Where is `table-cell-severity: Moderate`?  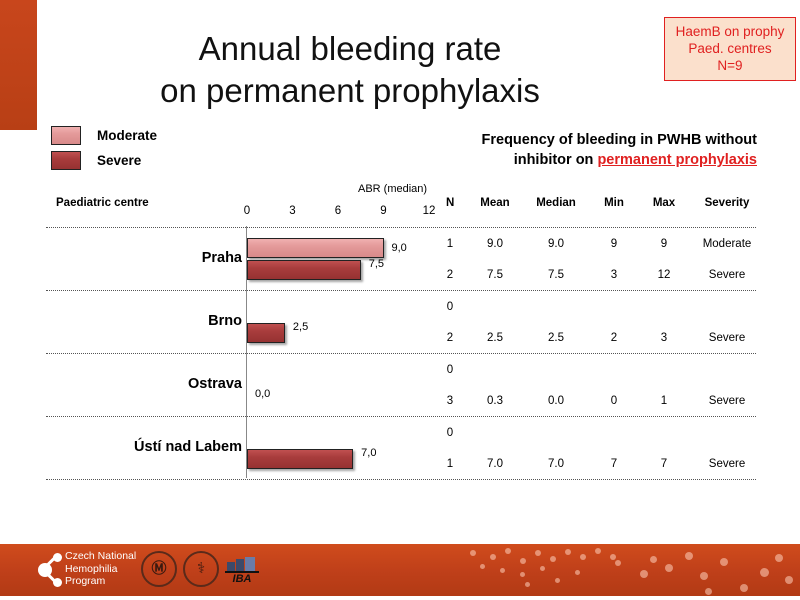
table-cell-severity: Moderate is located at coordinates (727, 244).